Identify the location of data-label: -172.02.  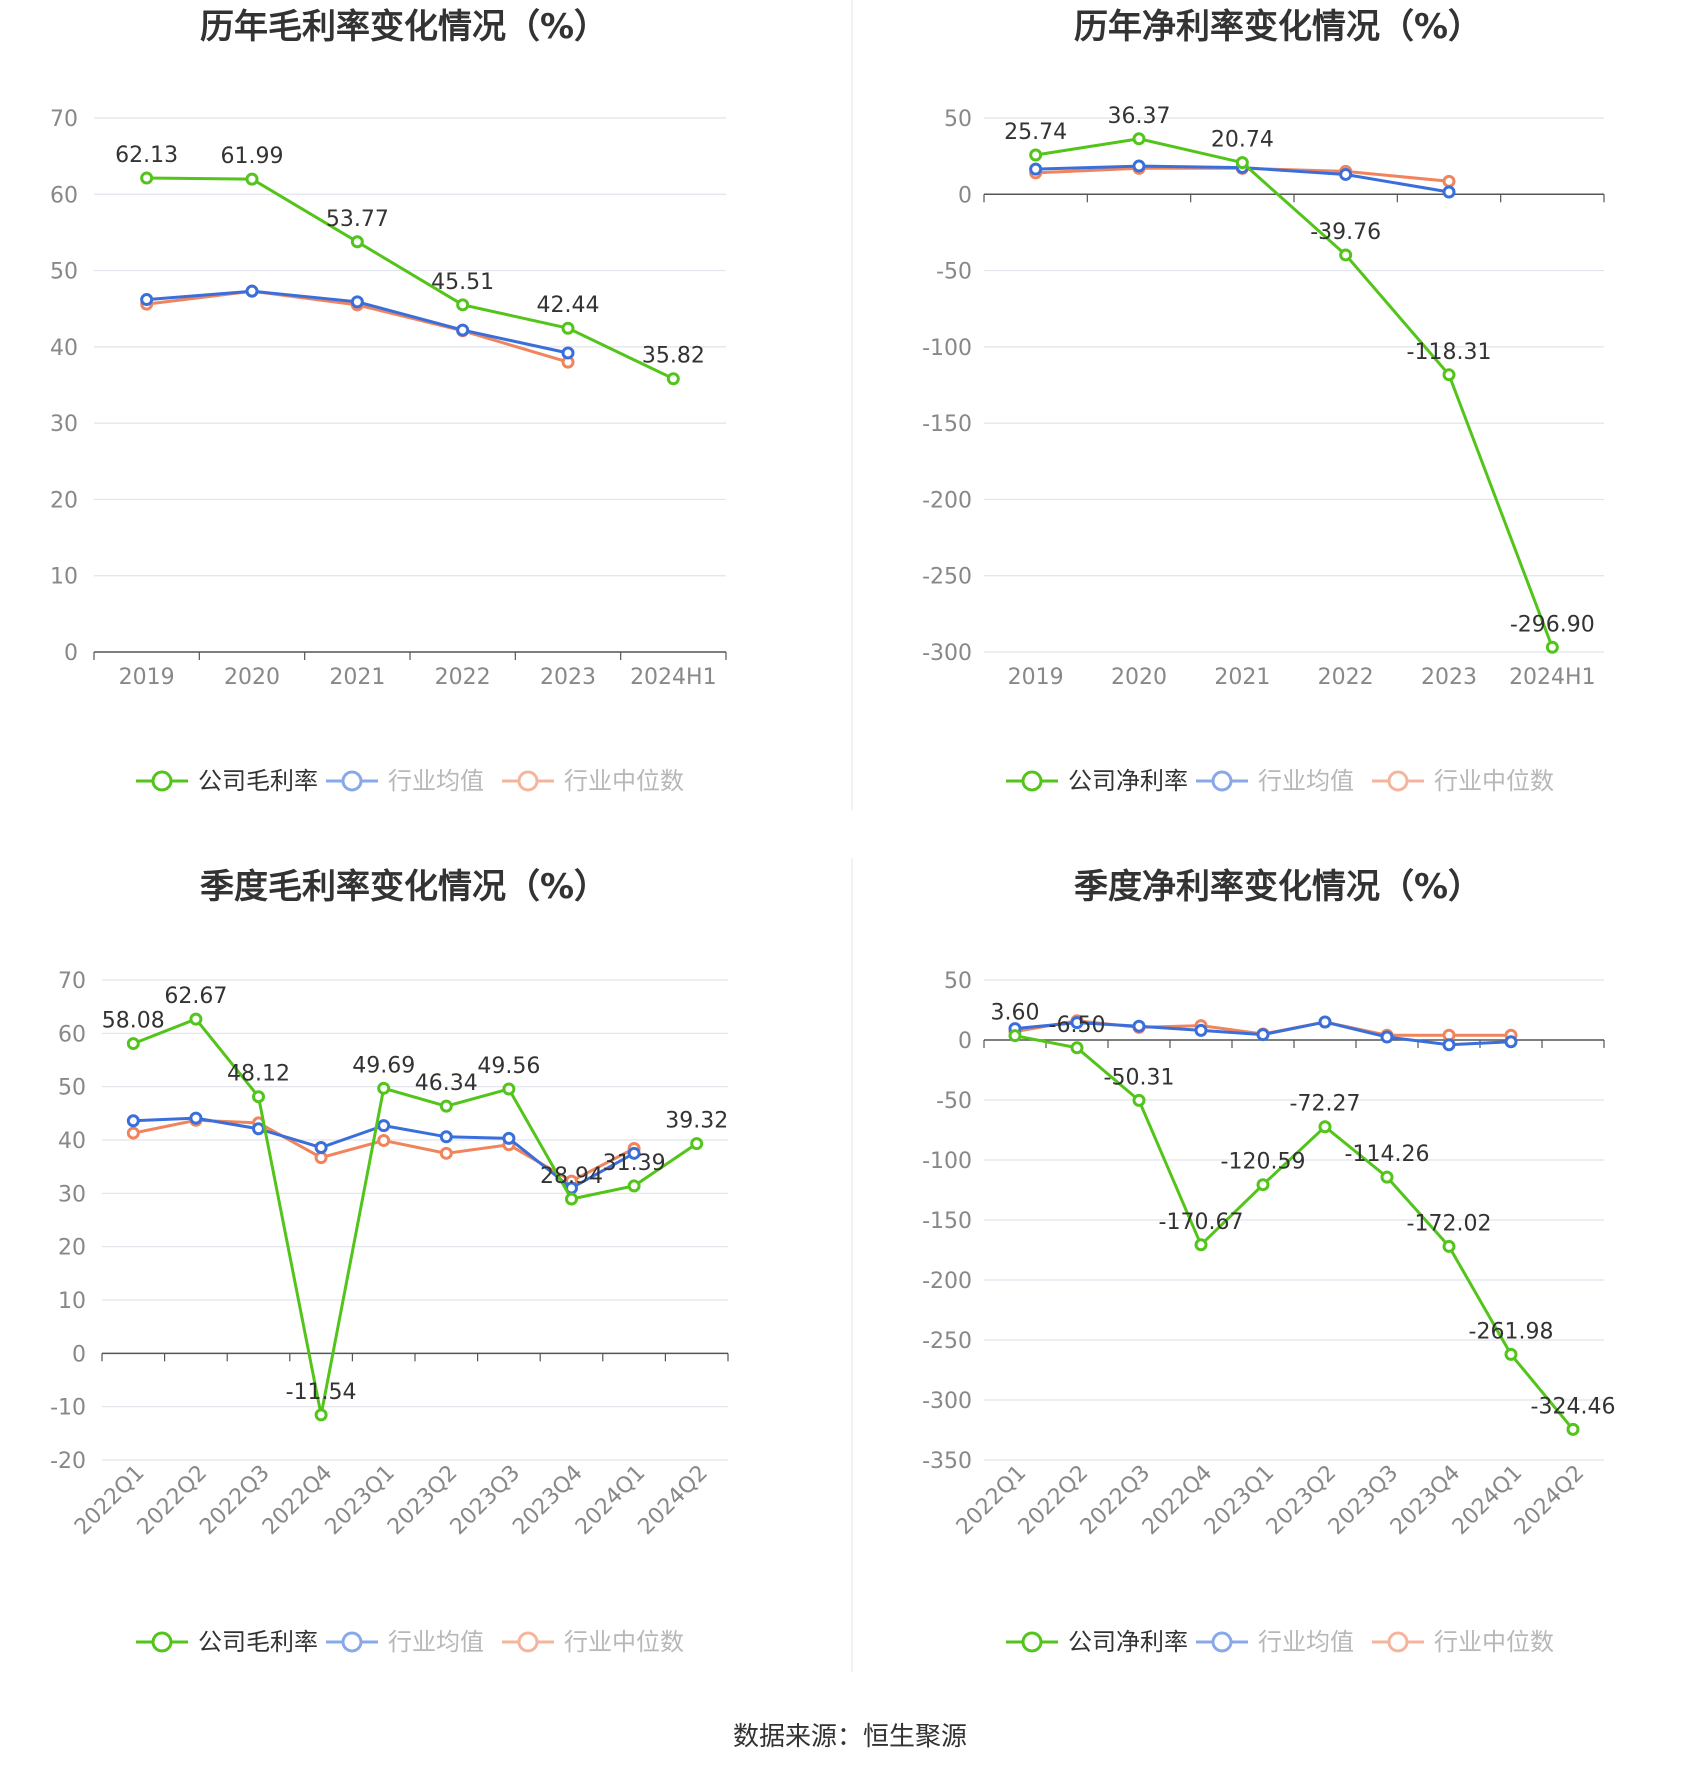
(1449, 1223).